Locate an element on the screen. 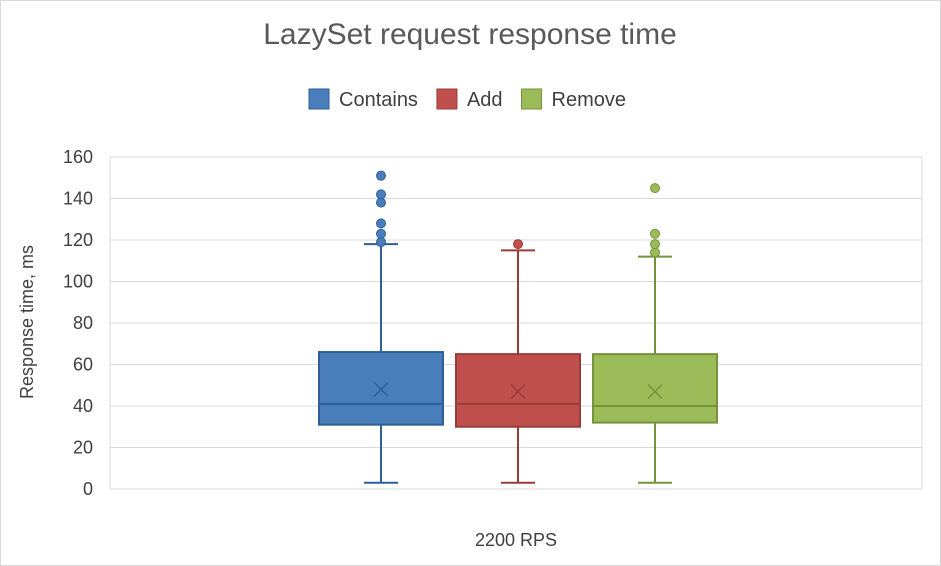 The height and width of the screenshot is (566, 941). x-category-label: 2200 RPS is located at coordinates (516, 540).